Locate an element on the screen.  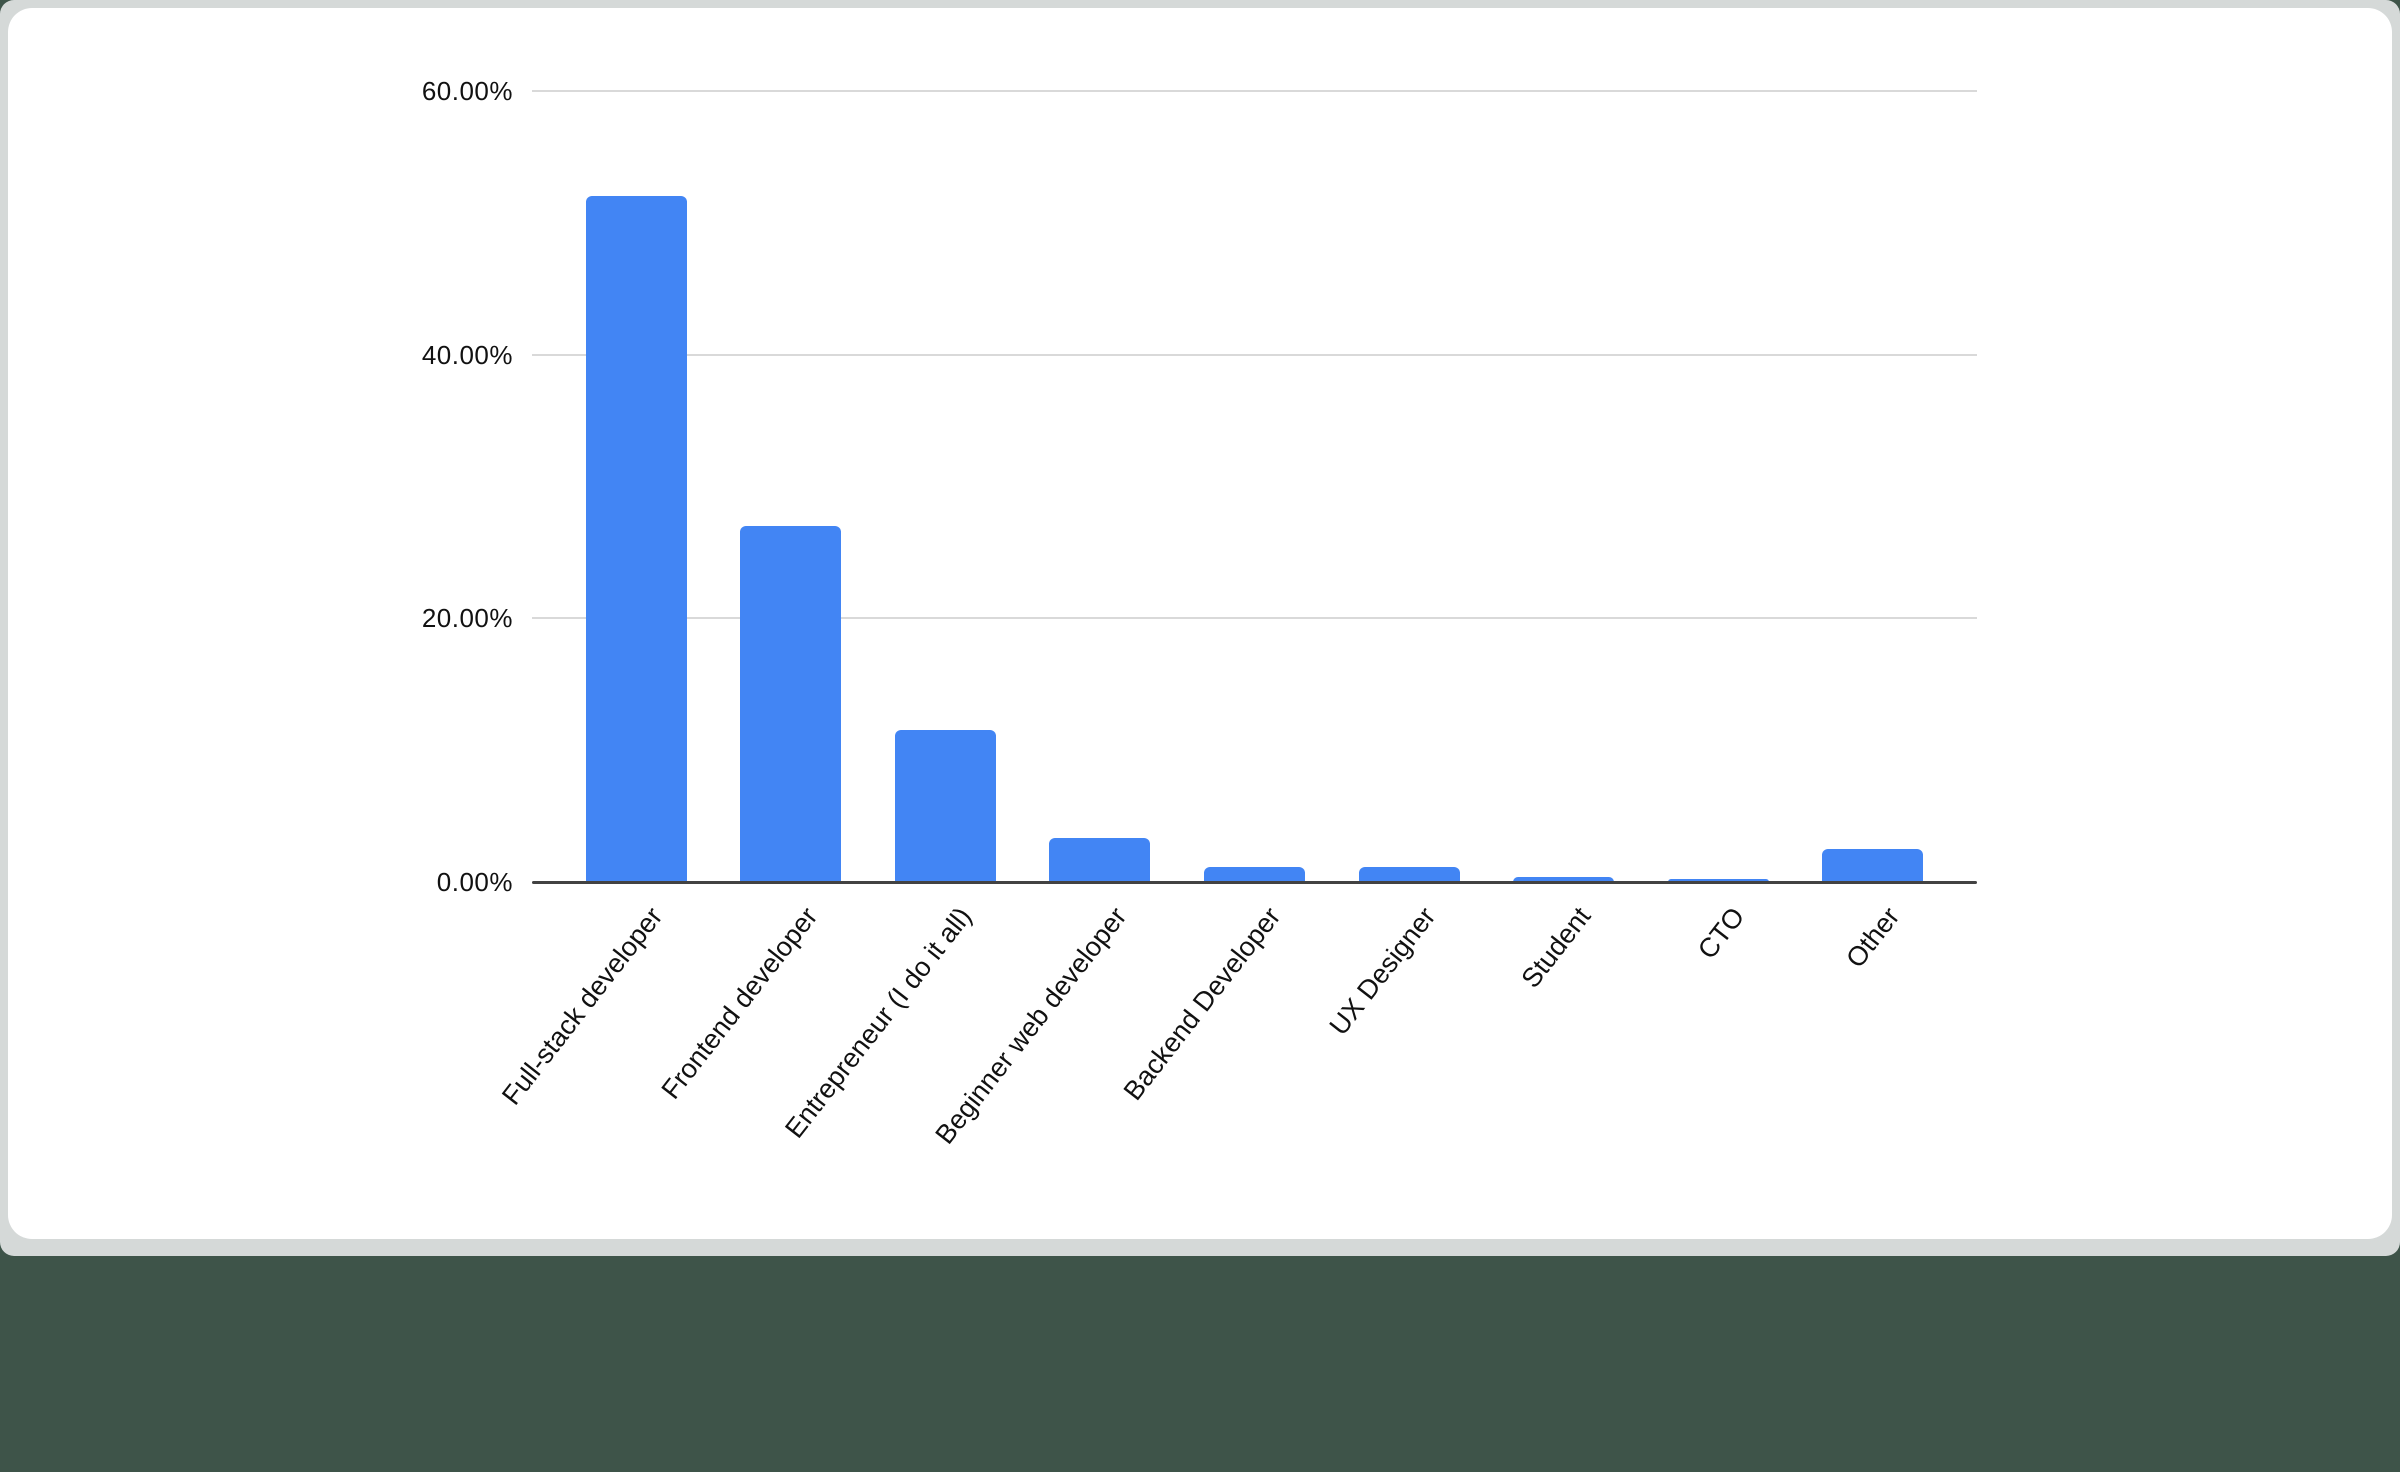
x-axis-line is located at coordinates (1254, 882).